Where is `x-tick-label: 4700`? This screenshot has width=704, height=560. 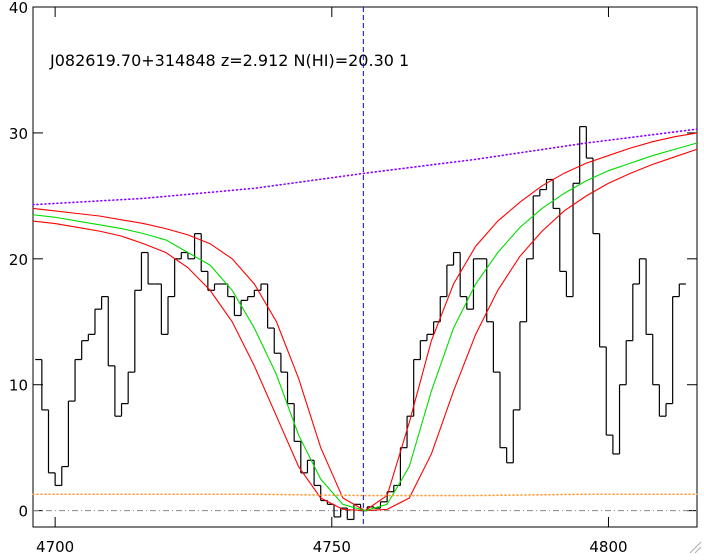
x-tick-label: 4700 is located at coordinates (55, 547).